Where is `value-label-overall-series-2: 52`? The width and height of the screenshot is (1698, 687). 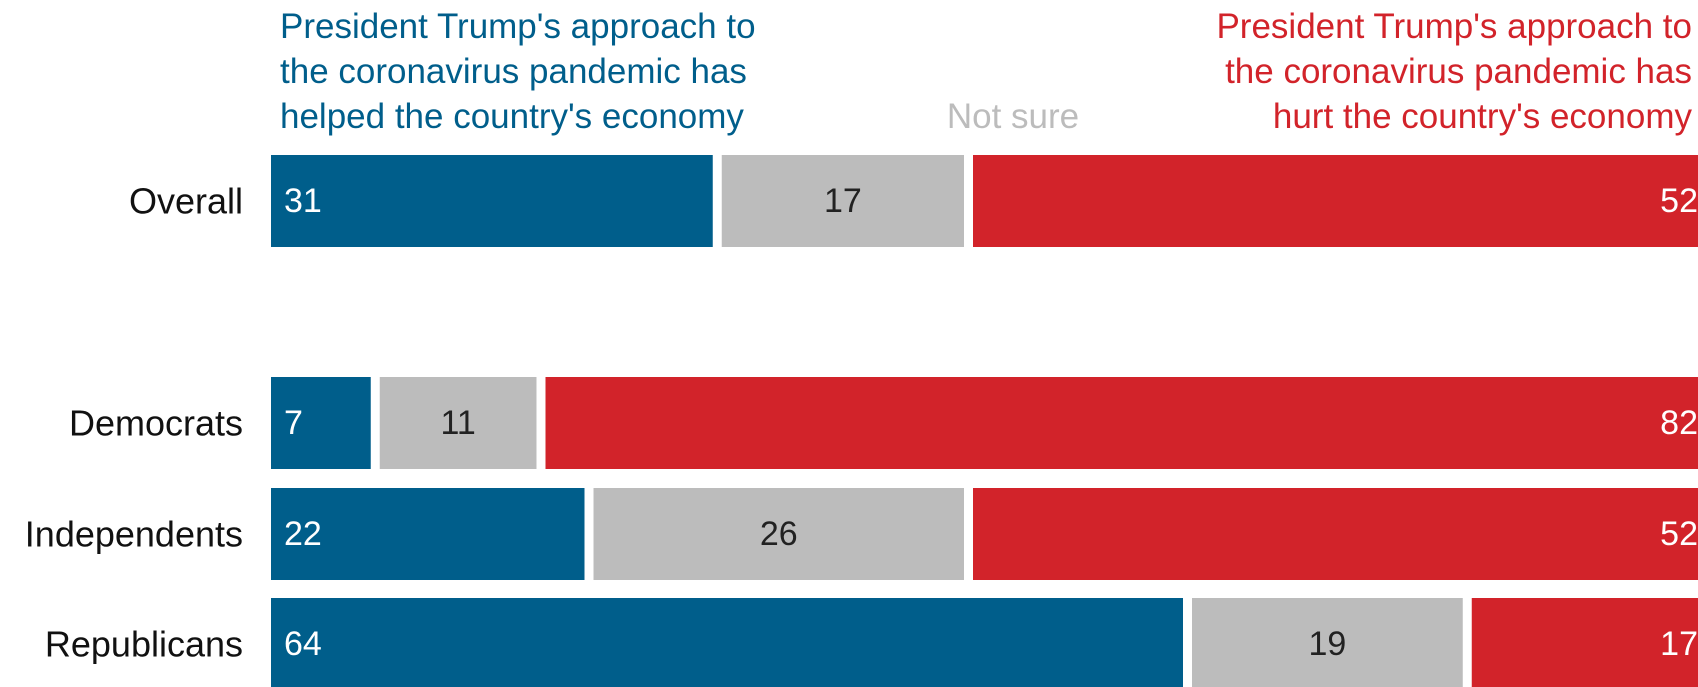 value-label-overall-series-2: 52 is located at coordinates (1679, 201).